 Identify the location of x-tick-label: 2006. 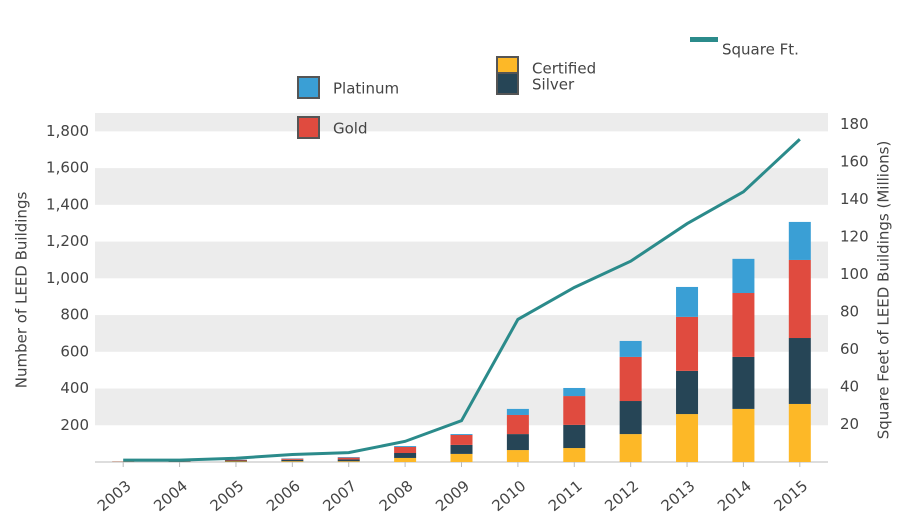
(283, 496).